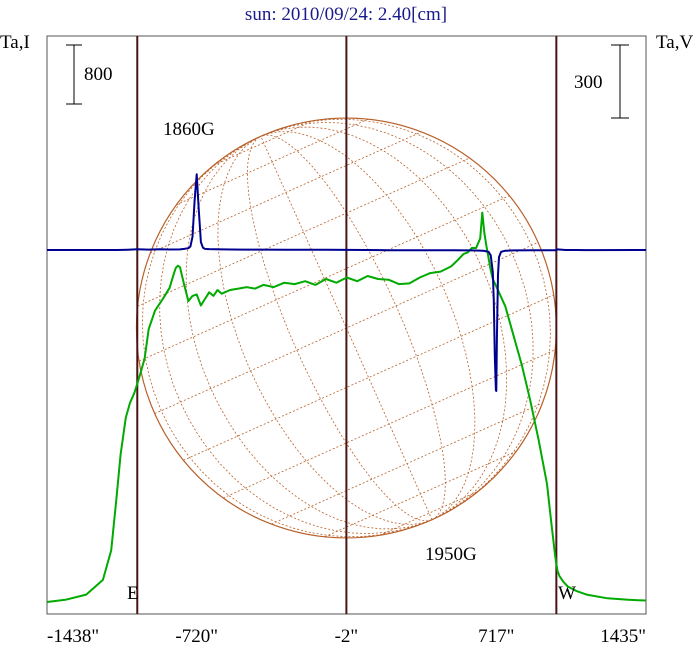 This screenshot has height=649, width=696. Describe the element at coordinates (73, 636) in the screenshot. I see `x-tick-label: -1438"` at that location.